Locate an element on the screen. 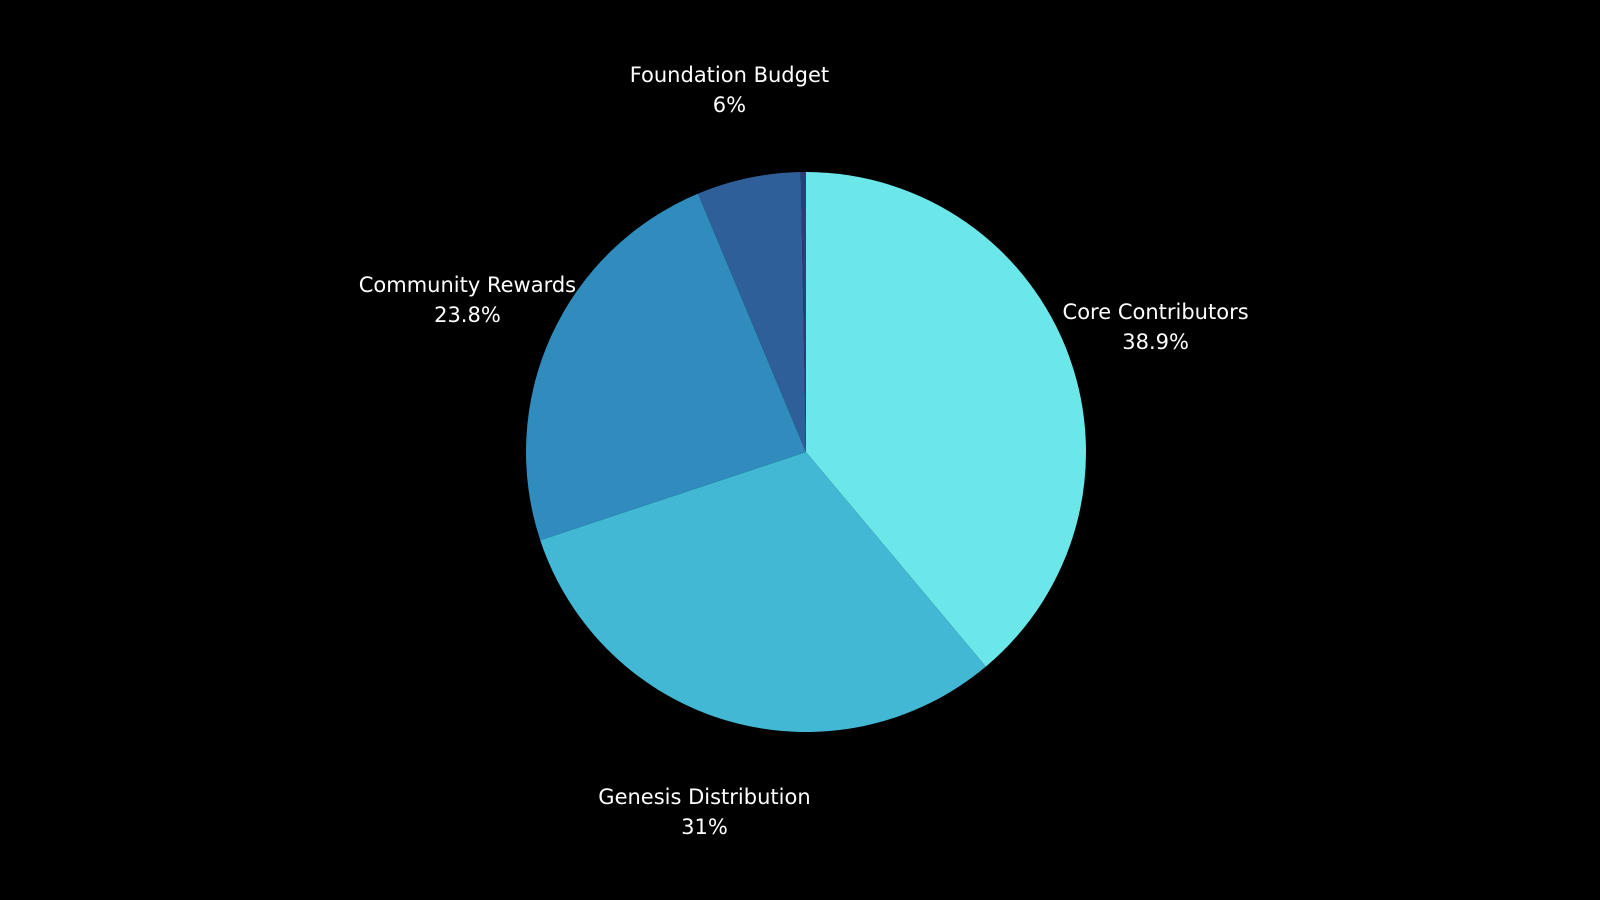  pie-slice-foundation-budget is located at coordinates (752, 312).